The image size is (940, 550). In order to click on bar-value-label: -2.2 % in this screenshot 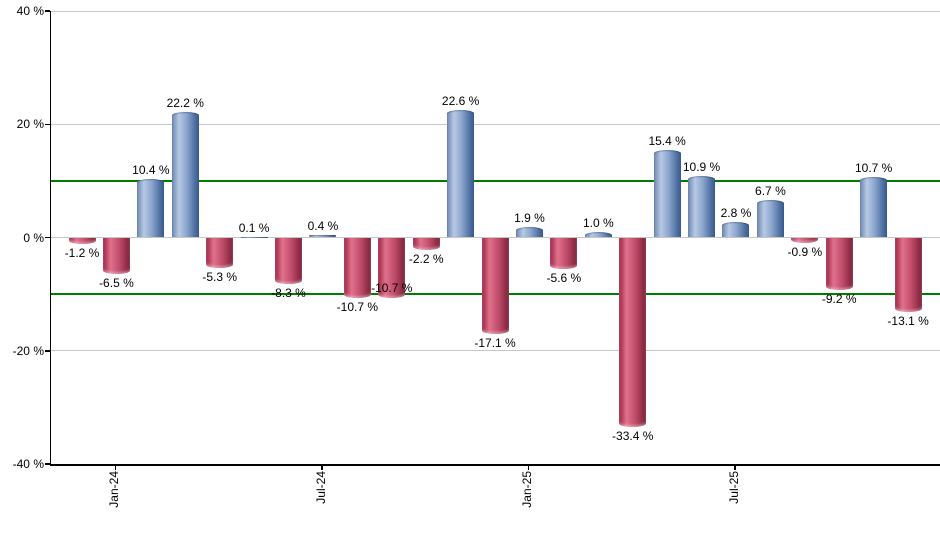, I will do `click(426, 258)`.